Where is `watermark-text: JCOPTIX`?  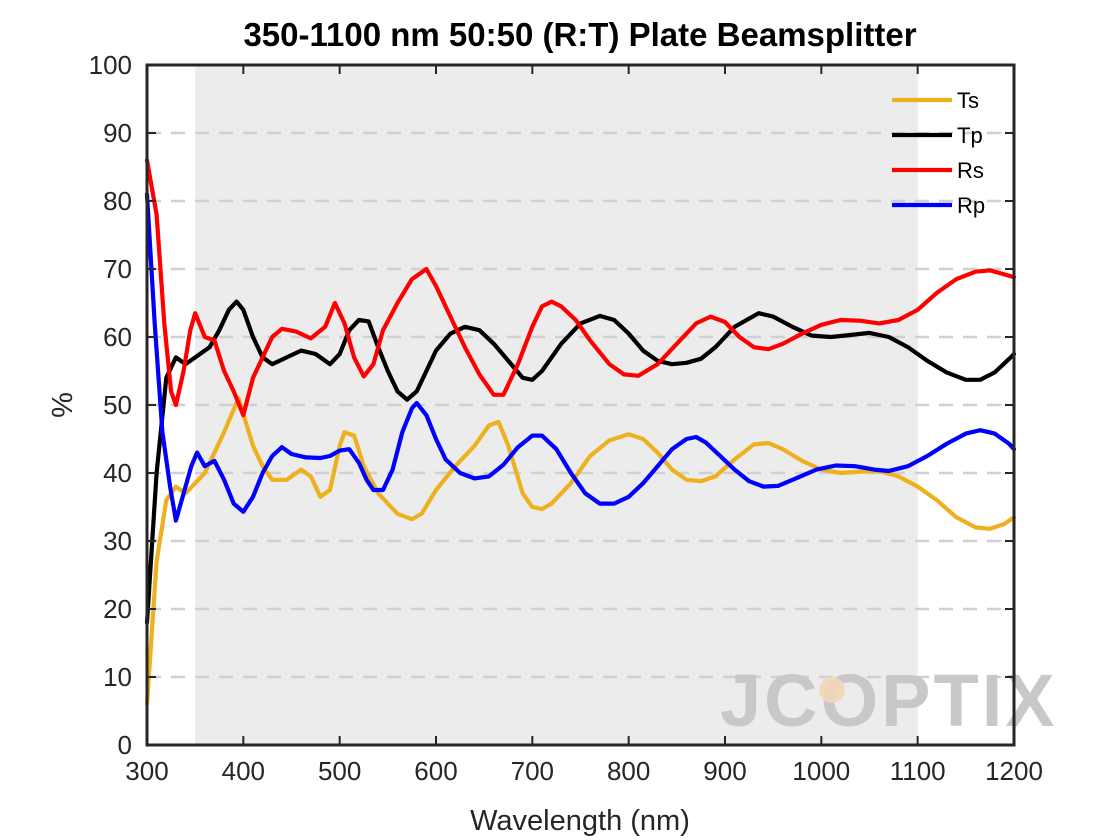
watermark-text: JCOPTIX is located at coordinates (889, 700).